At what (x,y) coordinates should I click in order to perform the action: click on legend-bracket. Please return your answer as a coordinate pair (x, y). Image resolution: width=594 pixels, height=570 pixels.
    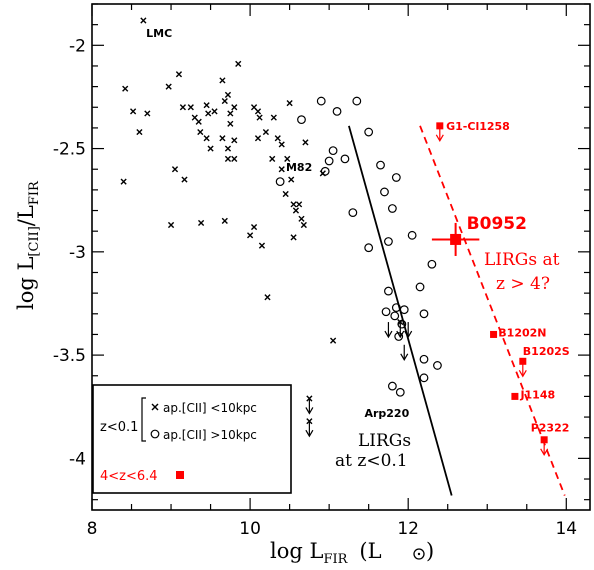
    Looking at the image, I should click on (143, 419).